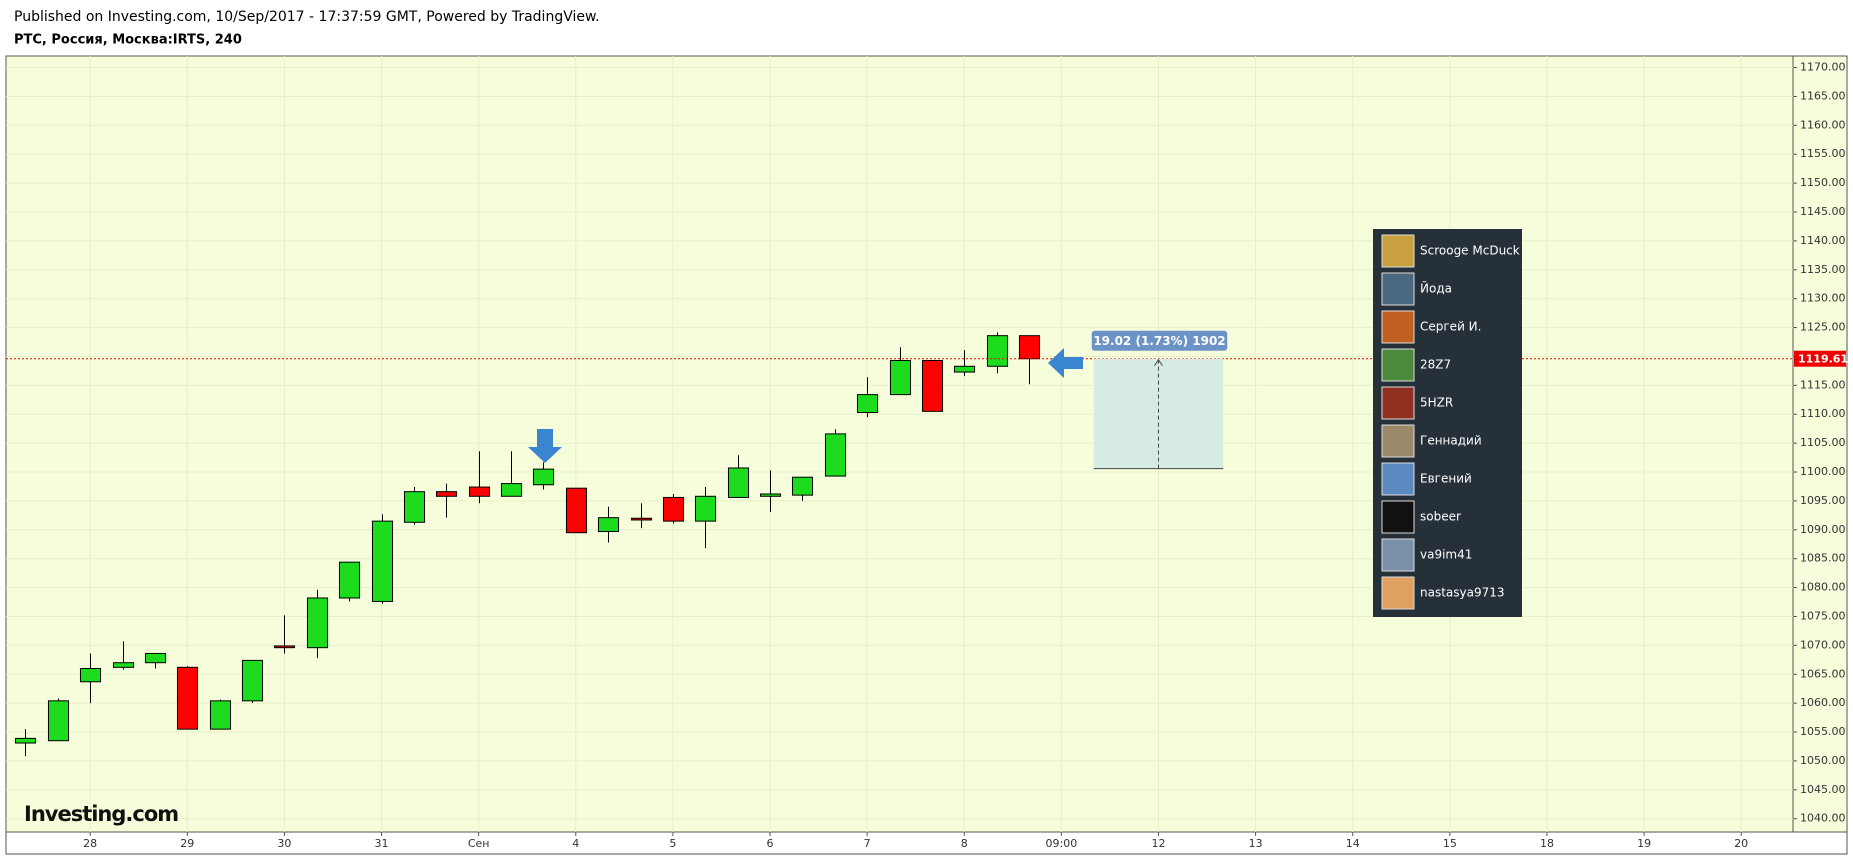 The image size is (1853, 856). I want to click on user-name: 5HZR, so click(1436, 403).